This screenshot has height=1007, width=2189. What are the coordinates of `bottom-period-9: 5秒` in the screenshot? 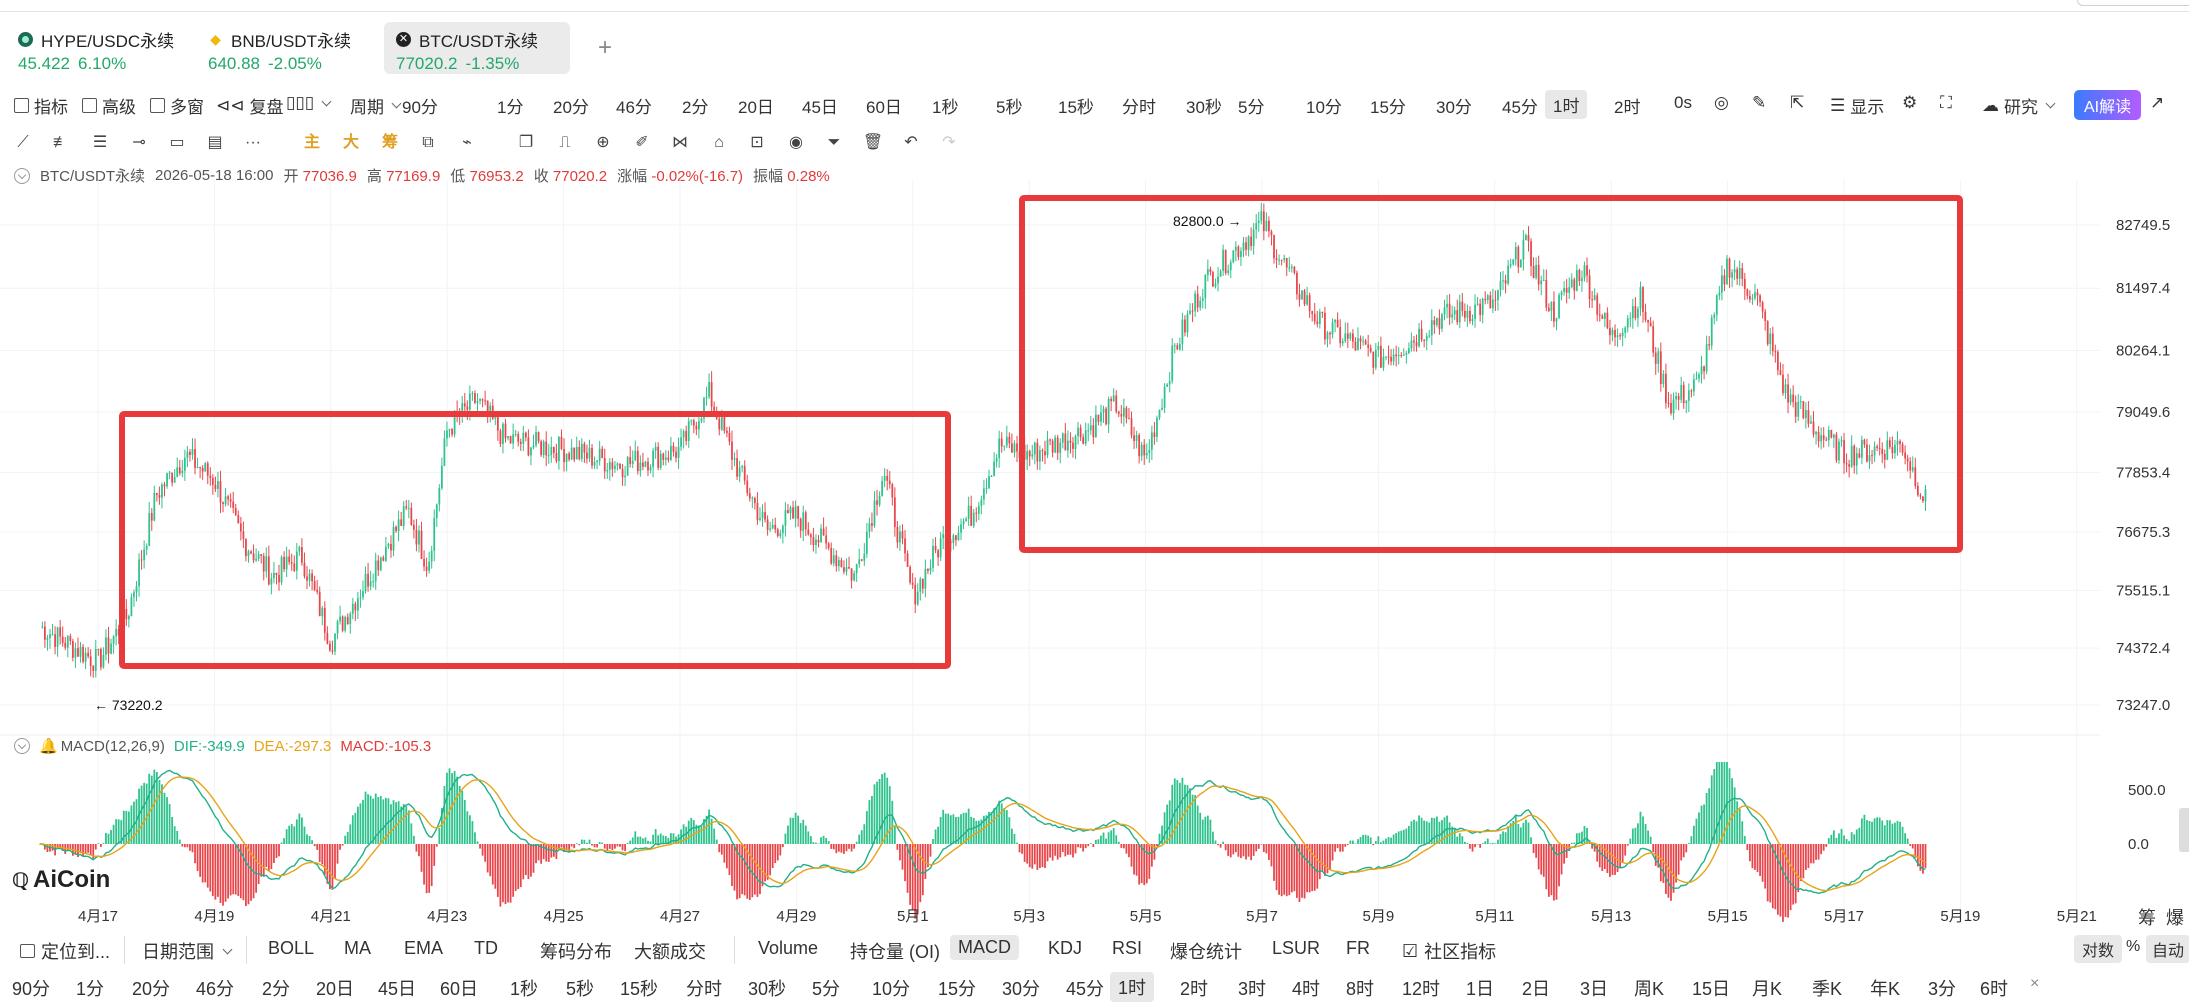 It's located at (580, 989).